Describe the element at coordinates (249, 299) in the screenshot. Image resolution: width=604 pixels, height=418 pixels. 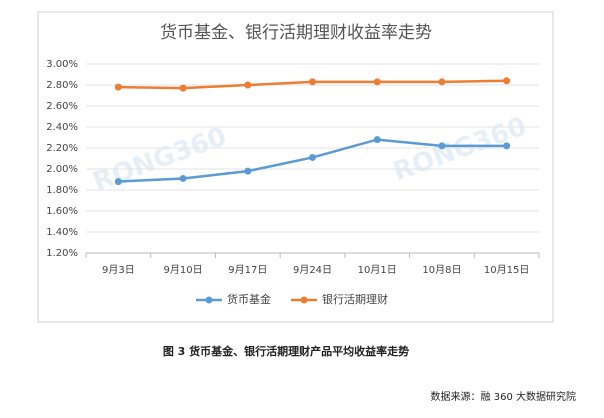
I see `legend-label: 货币基金` at that location.